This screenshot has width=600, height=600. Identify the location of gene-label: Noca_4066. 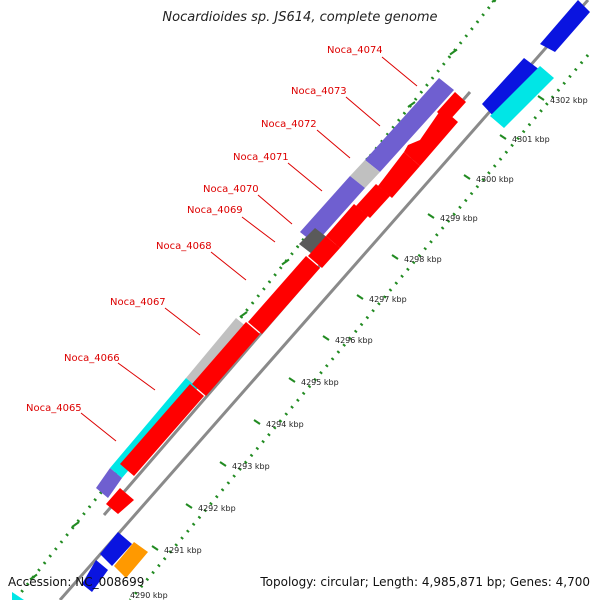
(92, 358).